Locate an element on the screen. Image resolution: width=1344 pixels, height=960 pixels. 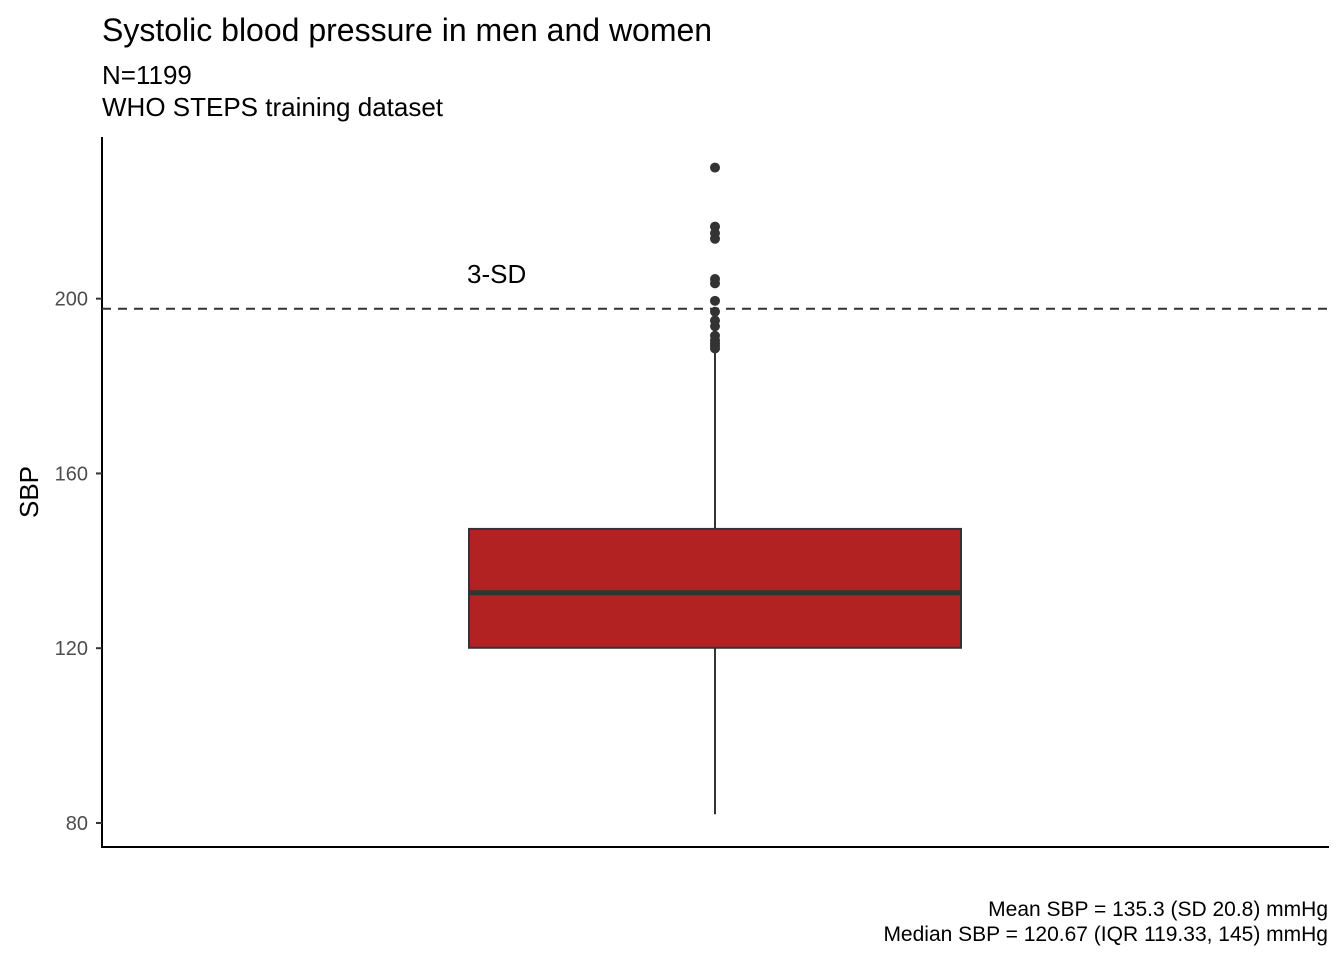
chart-title: Systolic blood pressure in men and women is located at coordinates (407, 30).